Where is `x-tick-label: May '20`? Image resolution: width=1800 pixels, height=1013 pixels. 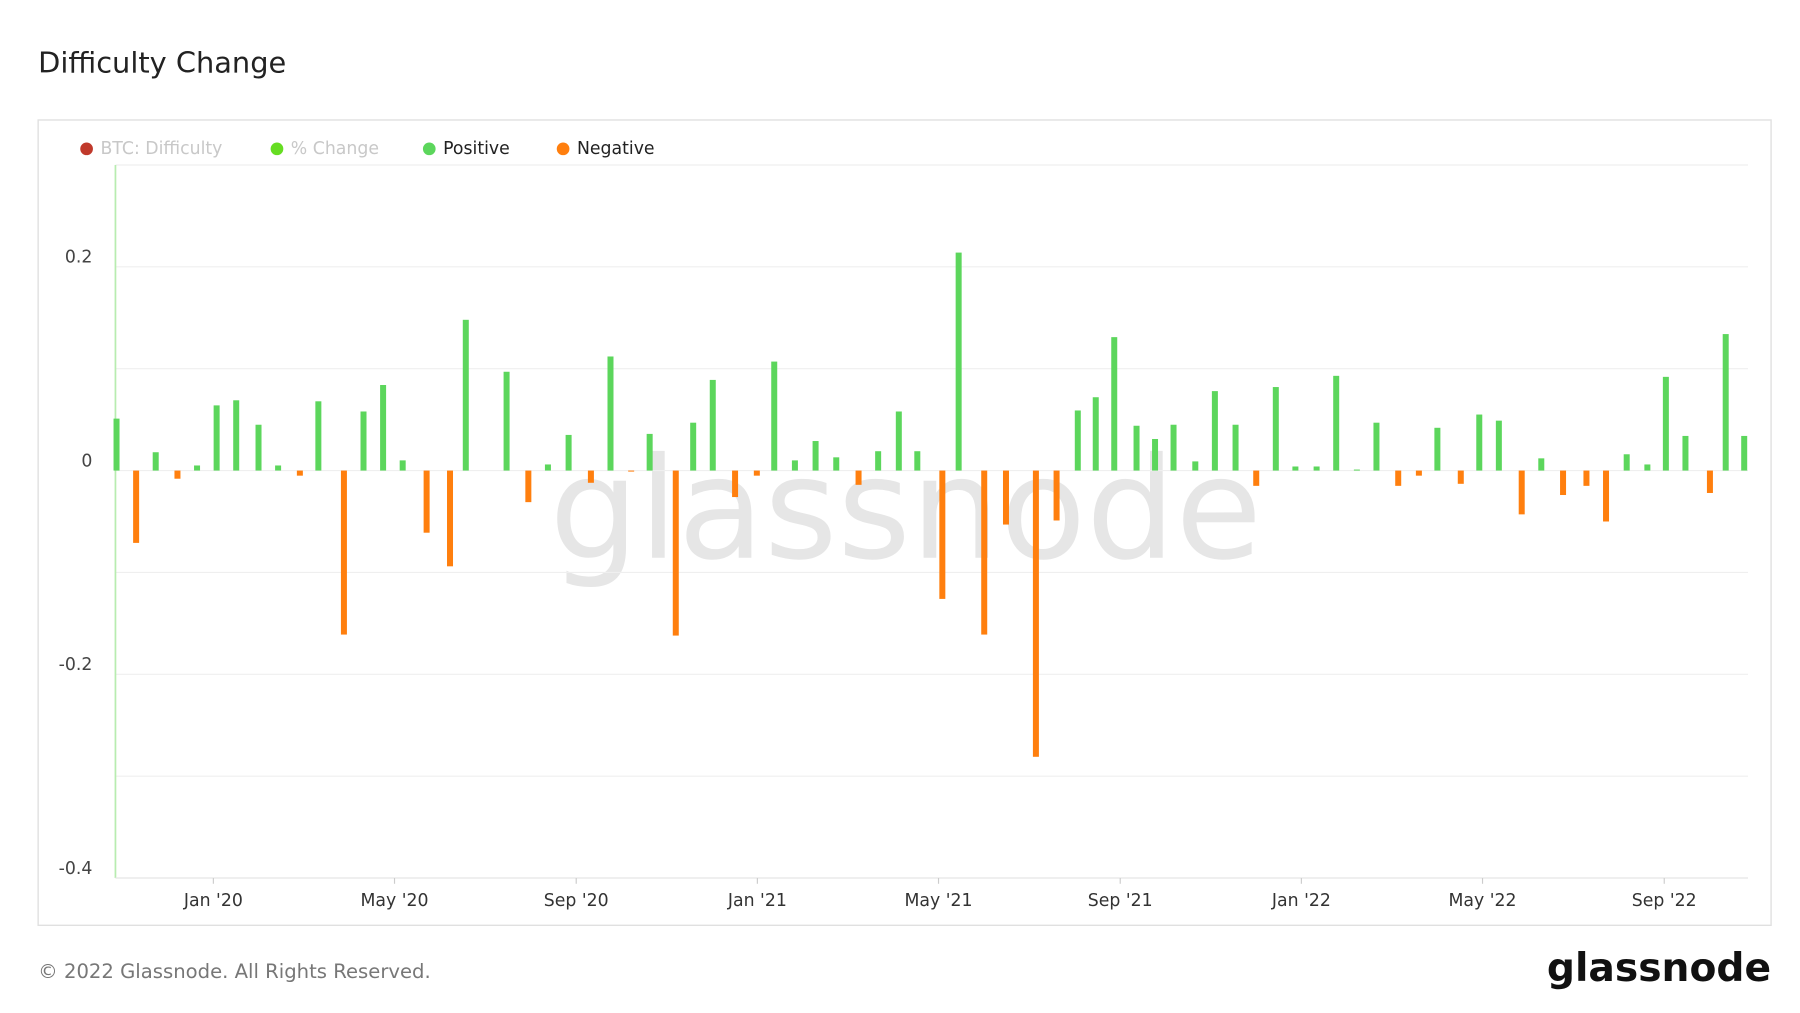 x-tick-label: May '20 is located at coordinates (395, 901).